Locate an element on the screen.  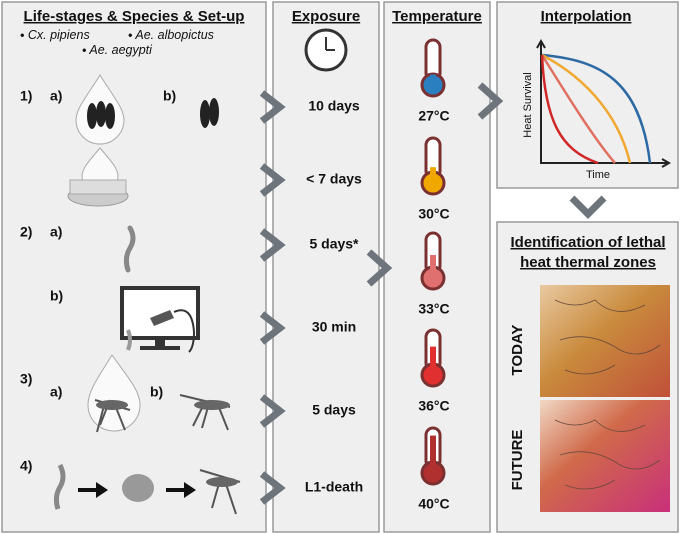
species: • Cx. pipiens is located at coordinates (55, 35).